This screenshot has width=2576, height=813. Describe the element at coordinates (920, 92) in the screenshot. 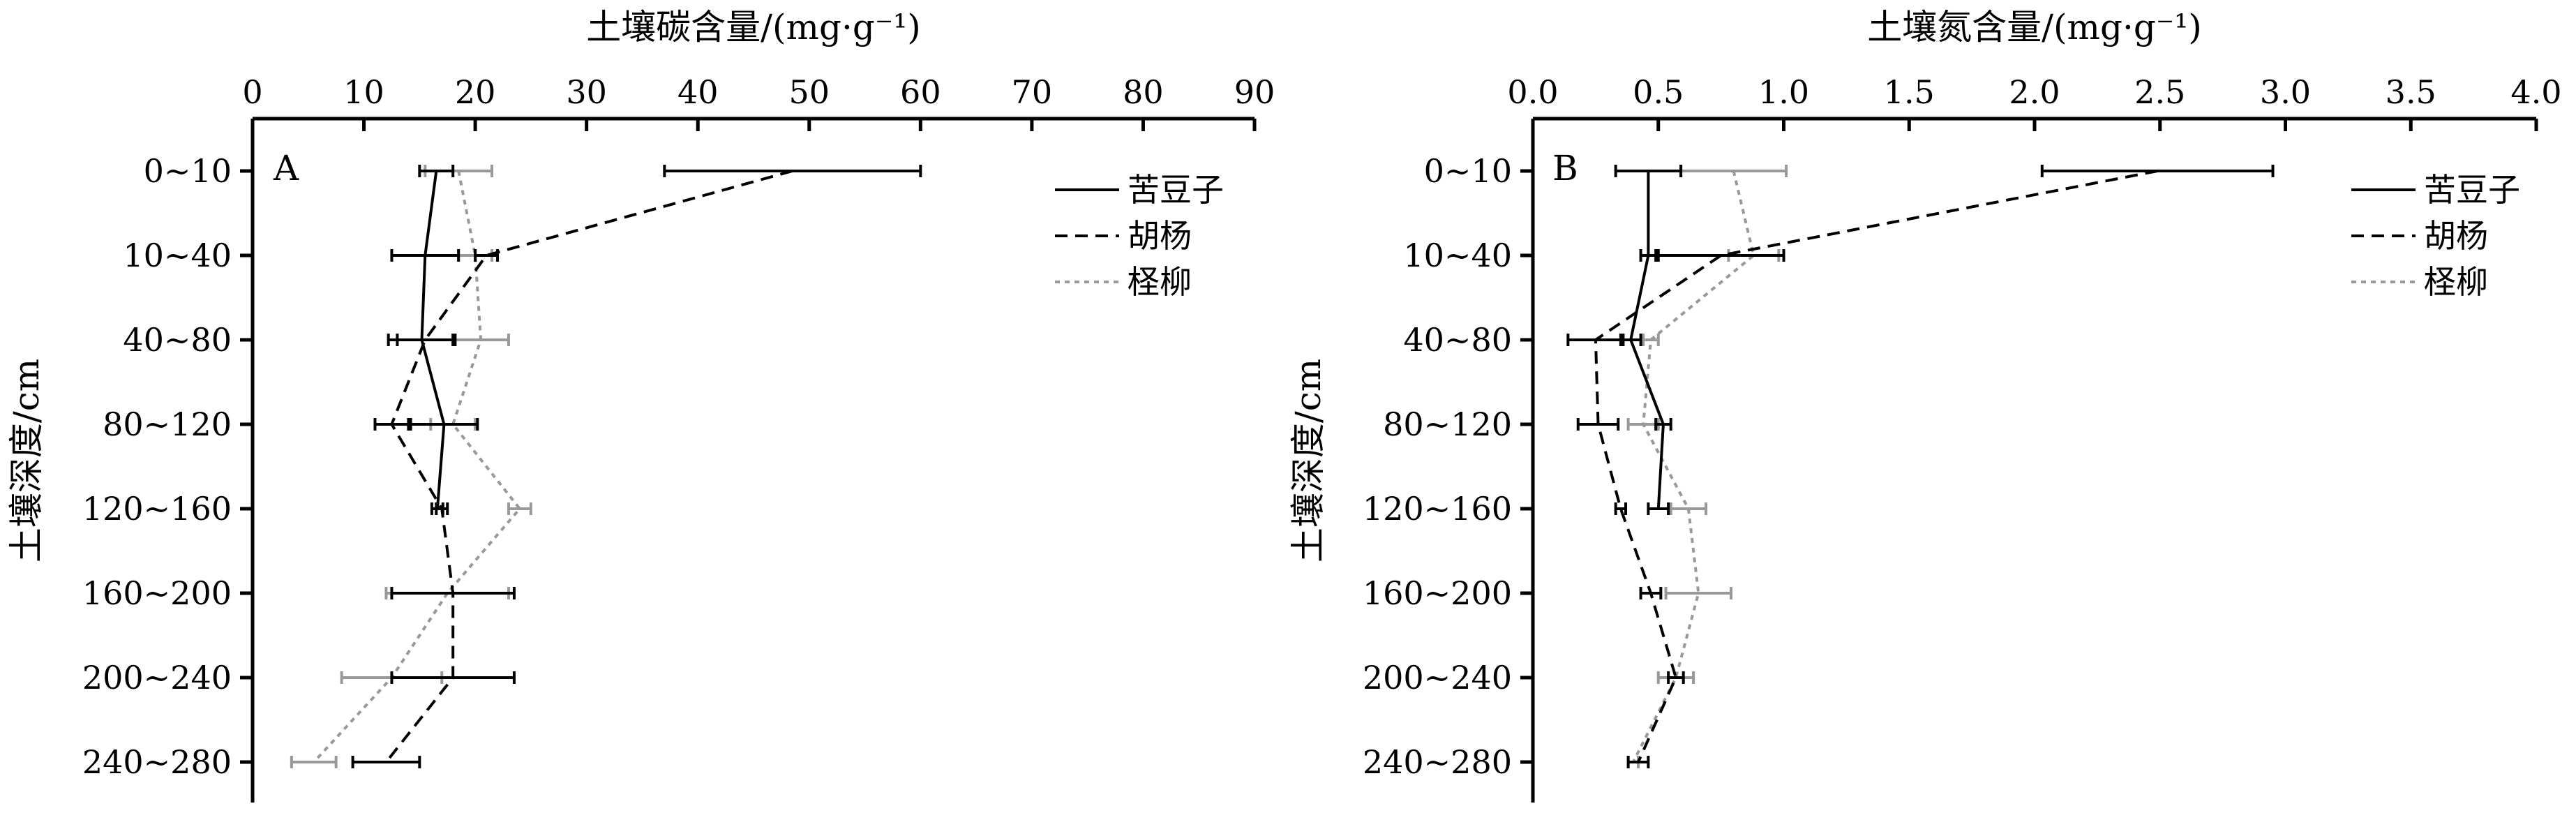

I see `x-tick-label: 60` at that location.